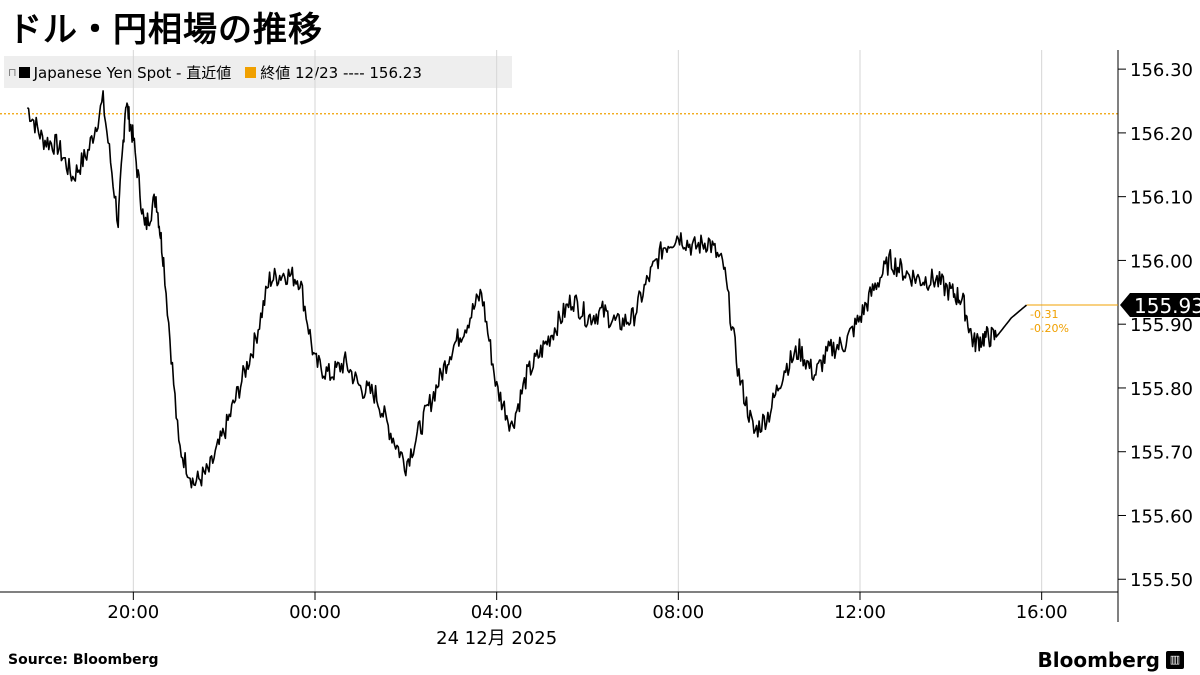 The image size is (1200, 675). Describe the element at coordinates (497, 612) in the screenshot. I see `x-tick-label: 04:00` at that location.